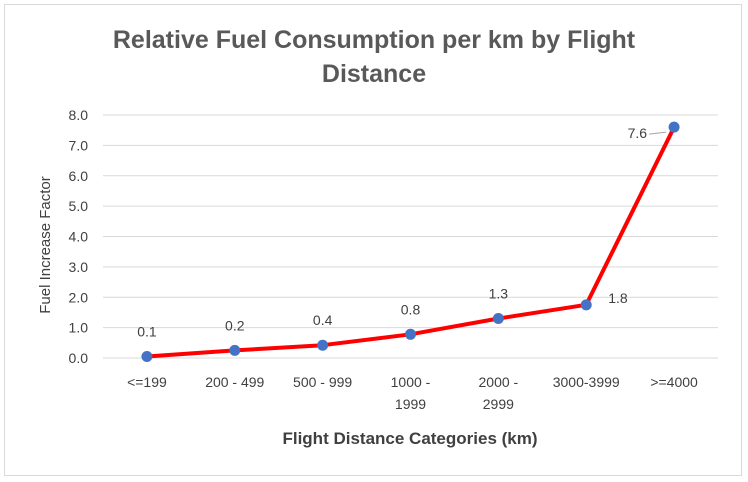 The image size is (748, 482). I want to click on y-tick-label: 7.0, so click(79, 145).